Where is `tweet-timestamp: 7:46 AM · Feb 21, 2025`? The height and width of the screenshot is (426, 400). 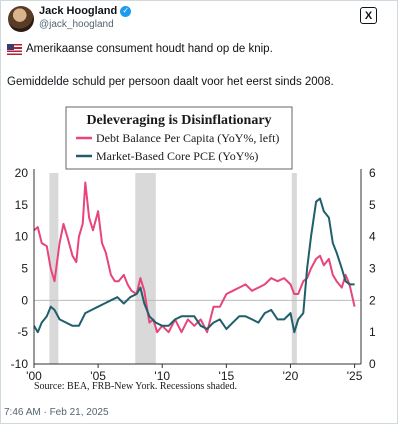 tweet-timestamp: 7:46 AM · Feb 21, 2025 is located at coordinates (56, 412).